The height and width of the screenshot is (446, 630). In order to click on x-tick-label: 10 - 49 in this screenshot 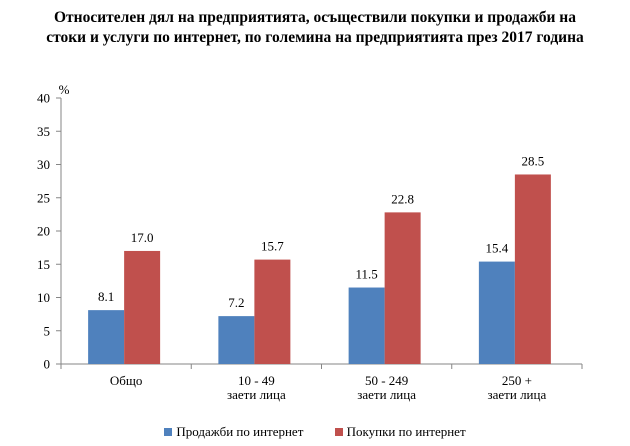, I will do `click(256, 380)`.